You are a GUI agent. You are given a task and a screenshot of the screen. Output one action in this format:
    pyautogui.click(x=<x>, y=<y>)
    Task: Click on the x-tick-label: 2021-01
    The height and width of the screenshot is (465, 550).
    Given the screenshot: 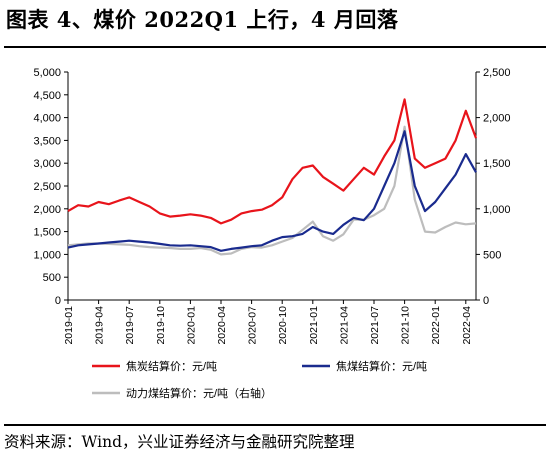 What is the action you would take?
    pyautogui.click(x=314, y=325)
    